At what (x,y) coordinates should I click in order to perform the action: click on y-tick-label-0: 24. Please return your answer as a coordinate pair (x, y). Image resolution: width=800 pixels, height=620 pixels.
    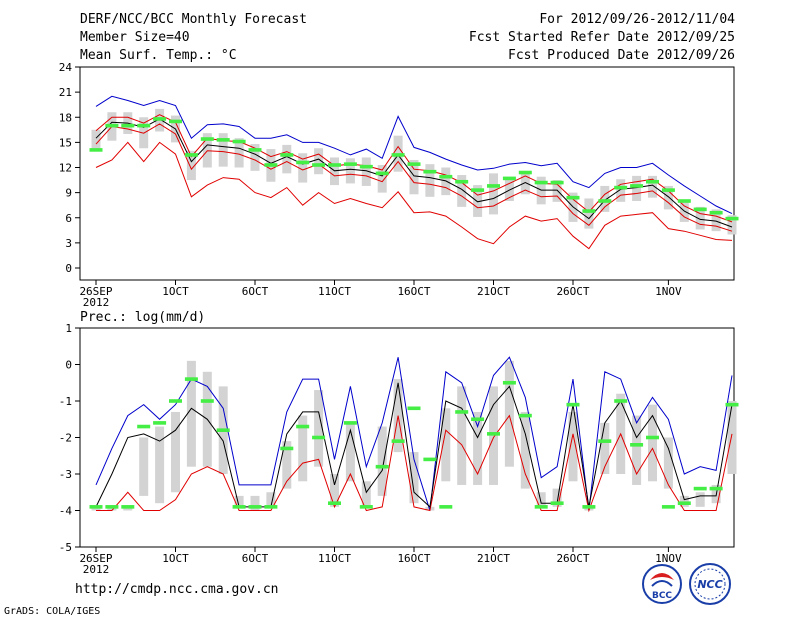
    Looking at the image, I should click on (66, 67).